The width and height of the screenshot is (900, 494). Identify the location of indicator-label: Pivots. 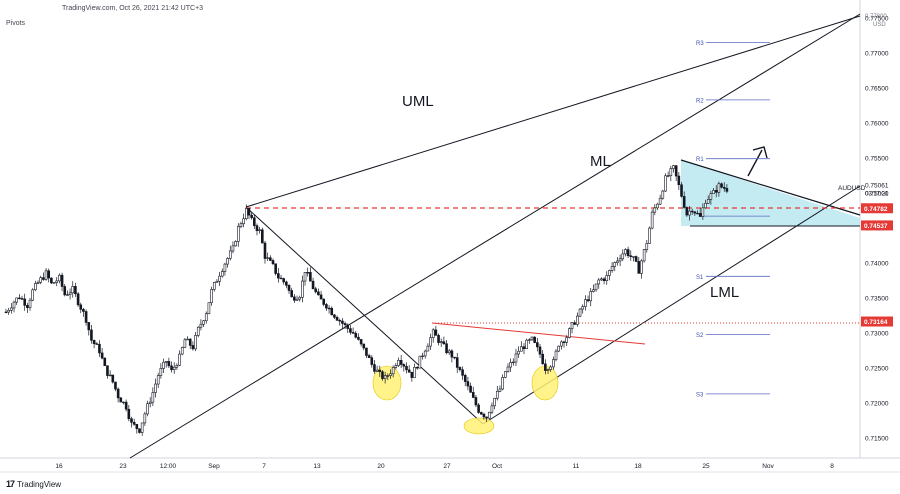
(16, 23).